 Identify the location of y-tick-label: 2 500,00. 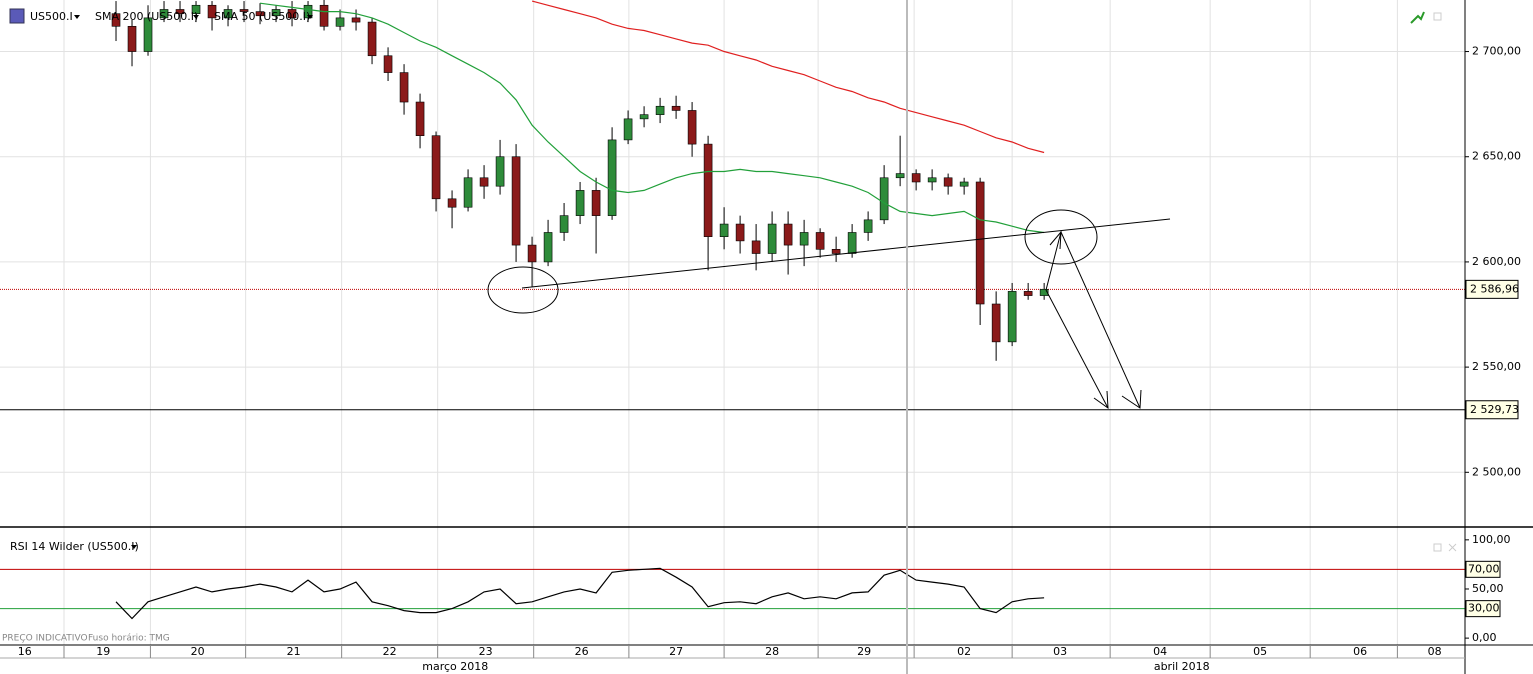
(1496, 471).